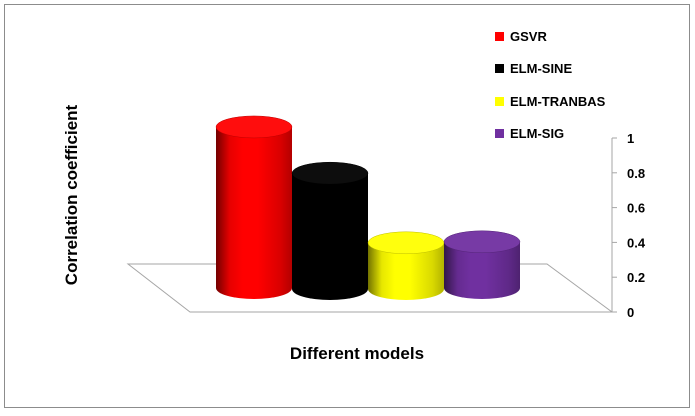 The width and height of the screenshot is (695, 416). I want to click on y-tick-label: 0, so click(630, 312).